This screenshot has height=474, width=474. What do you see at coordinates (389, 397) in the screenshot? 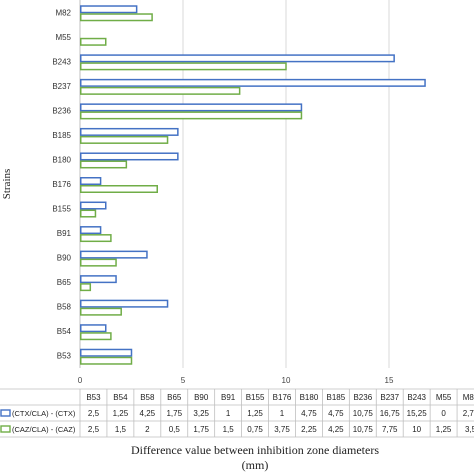
I see `table-header-cell: B237` at bounding box center [389, 397].